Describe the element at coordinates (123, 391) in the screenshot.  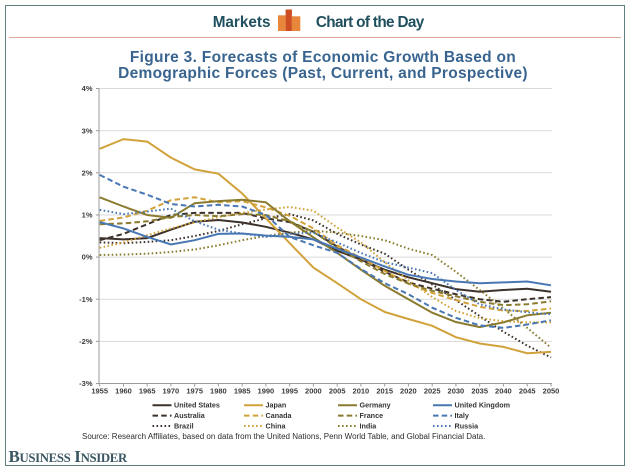
I see `svg-text: 1960` at that location.